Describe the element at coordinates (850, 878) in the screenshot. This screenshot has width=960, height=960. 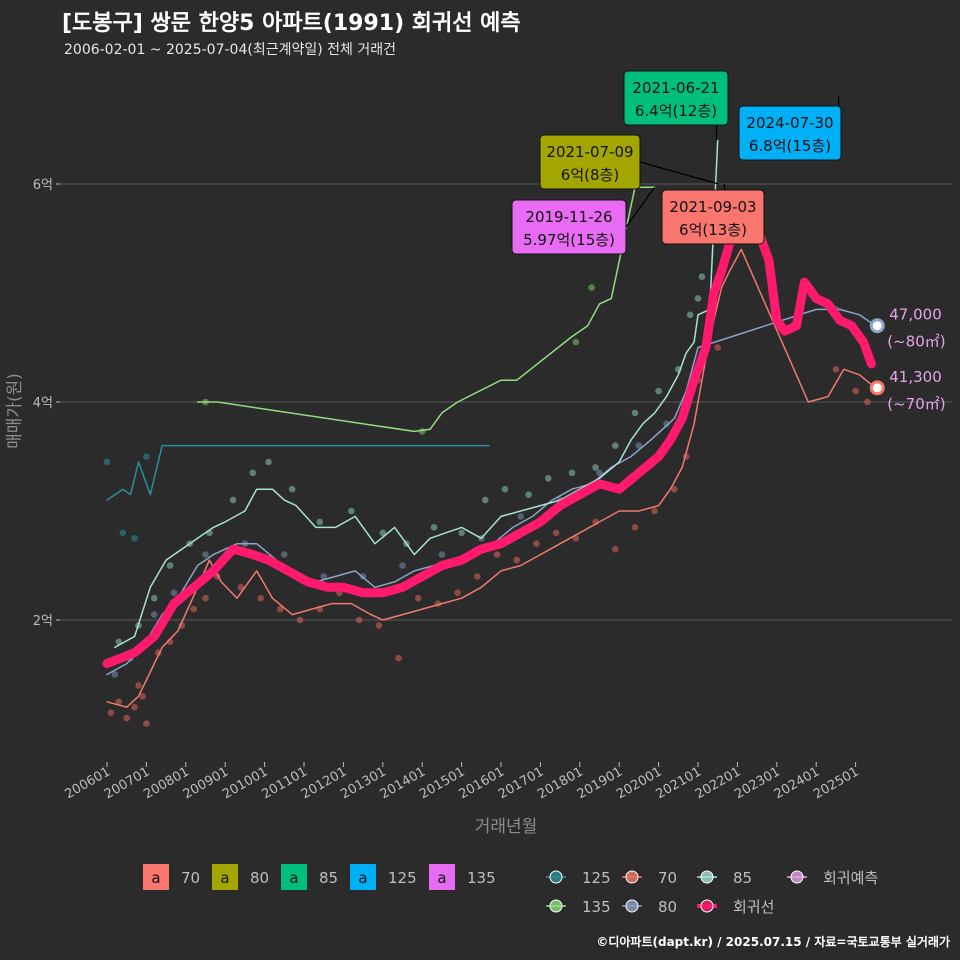
I see `legend-line-label: 회귀예측` at that location.